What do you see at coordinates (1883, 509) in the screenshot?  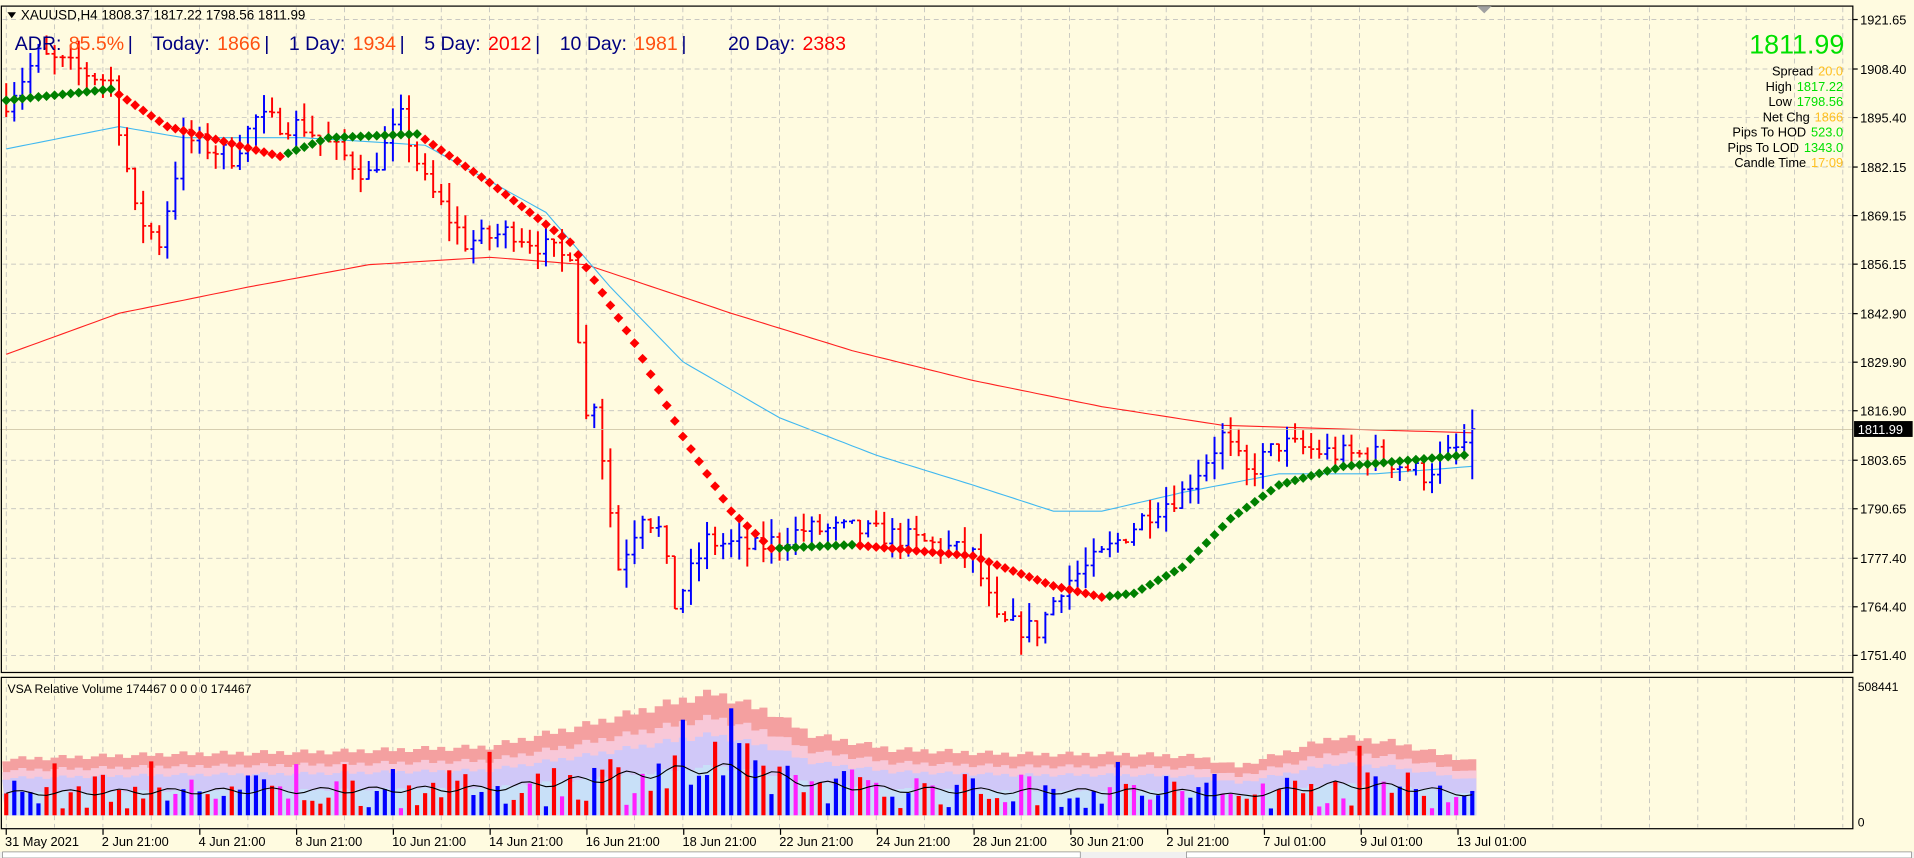 I see `price-tick: 1790.65` at bounding box center [1883, 509].